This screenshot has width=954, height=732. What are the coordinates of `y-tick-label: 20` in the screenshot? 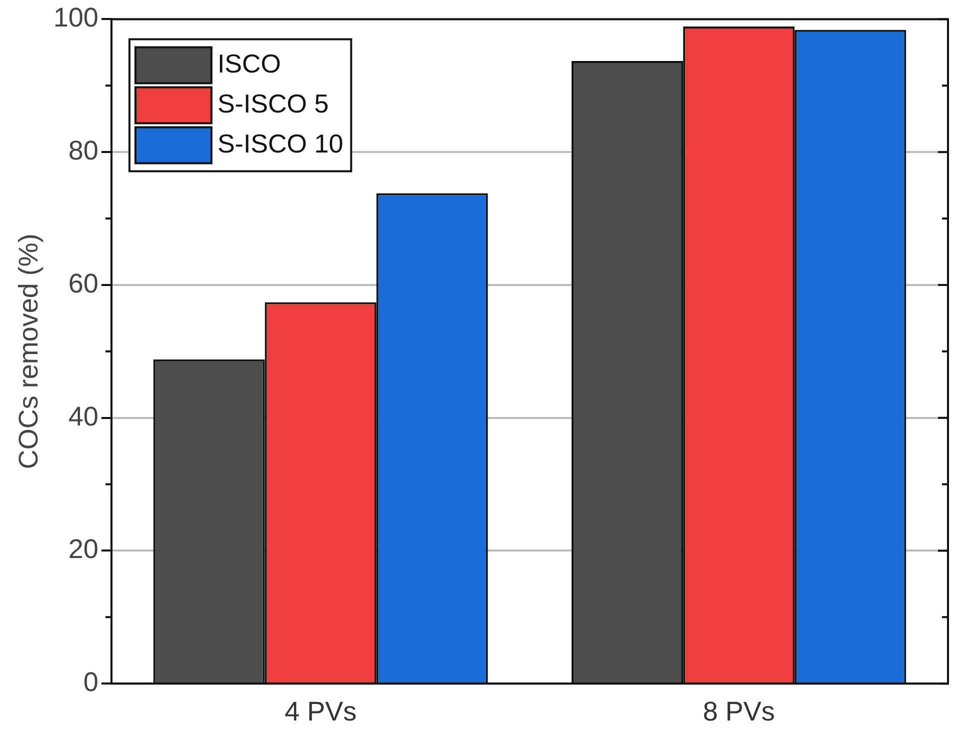 It's located at (83, 549).